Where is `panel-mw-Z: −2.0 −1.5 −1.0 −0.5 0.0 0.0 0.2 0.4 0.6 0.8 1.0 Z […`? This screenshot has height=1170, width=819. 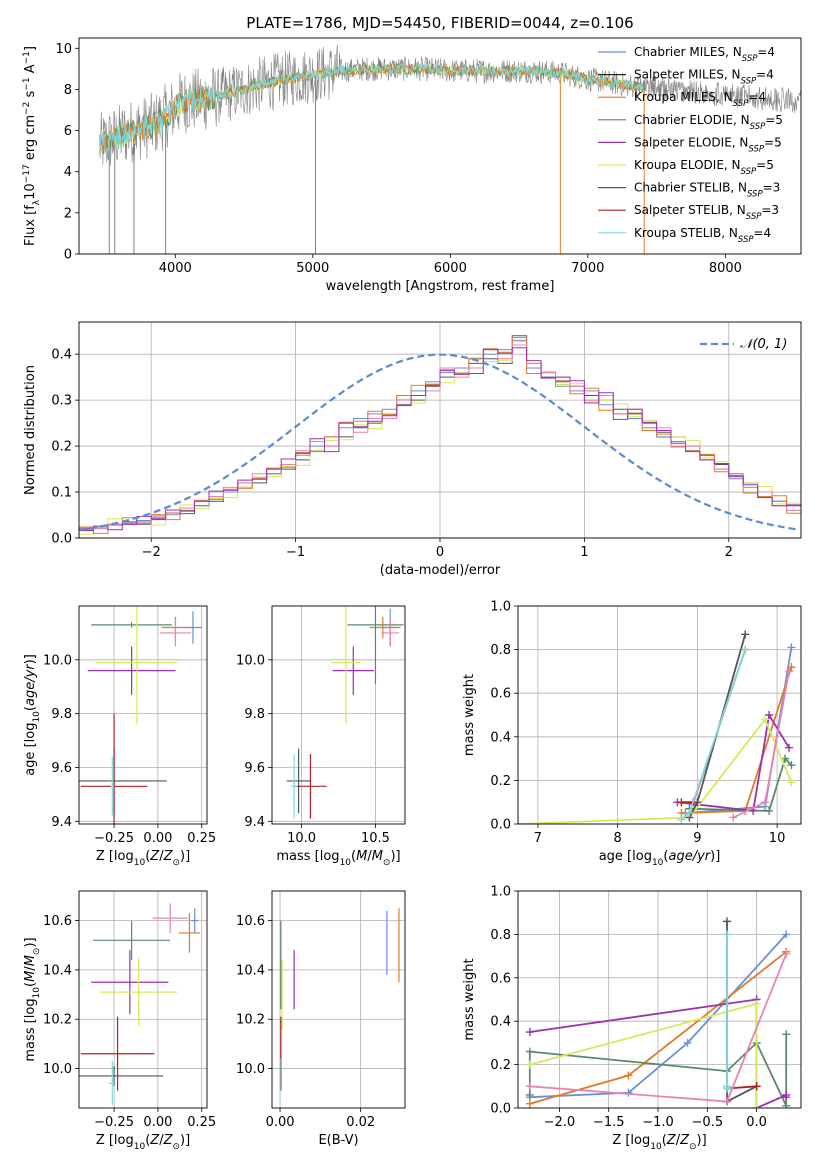
panel-mw-Z: −2.0 −1.5 −1.0 −0.5 0.0 0.0 0.2 0.4 0.6 0.8 1.0 Z [… is located at coordinates (632, 1018).